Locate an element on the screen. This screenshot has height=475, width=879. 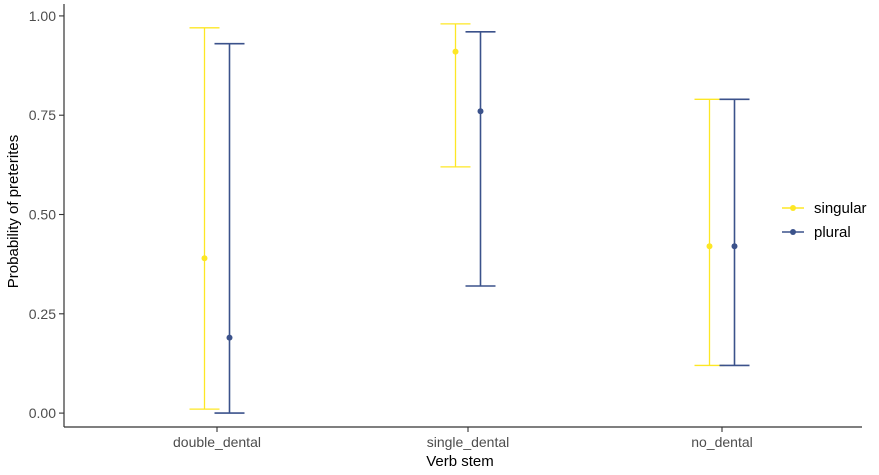
errorbar-plural-single_dental is located at coordinates (480, 159).